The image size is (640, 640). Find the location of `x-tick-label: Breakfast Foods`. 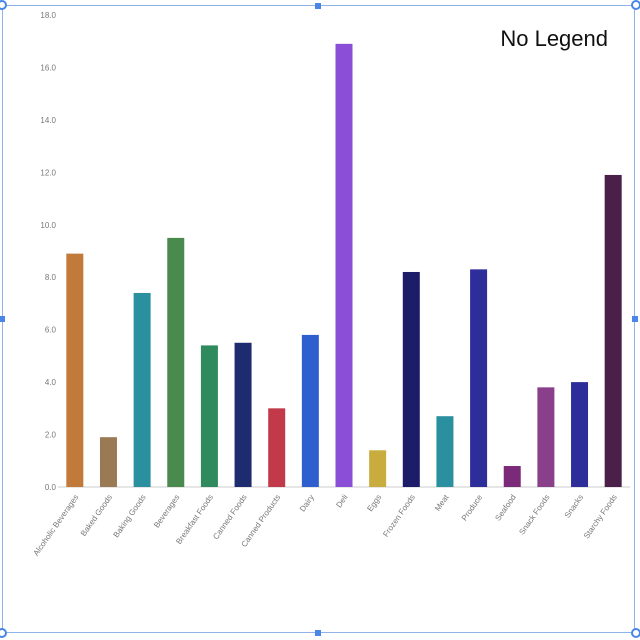

x-tick-label: Breakfast Foods is located at coordinates (194, 519).